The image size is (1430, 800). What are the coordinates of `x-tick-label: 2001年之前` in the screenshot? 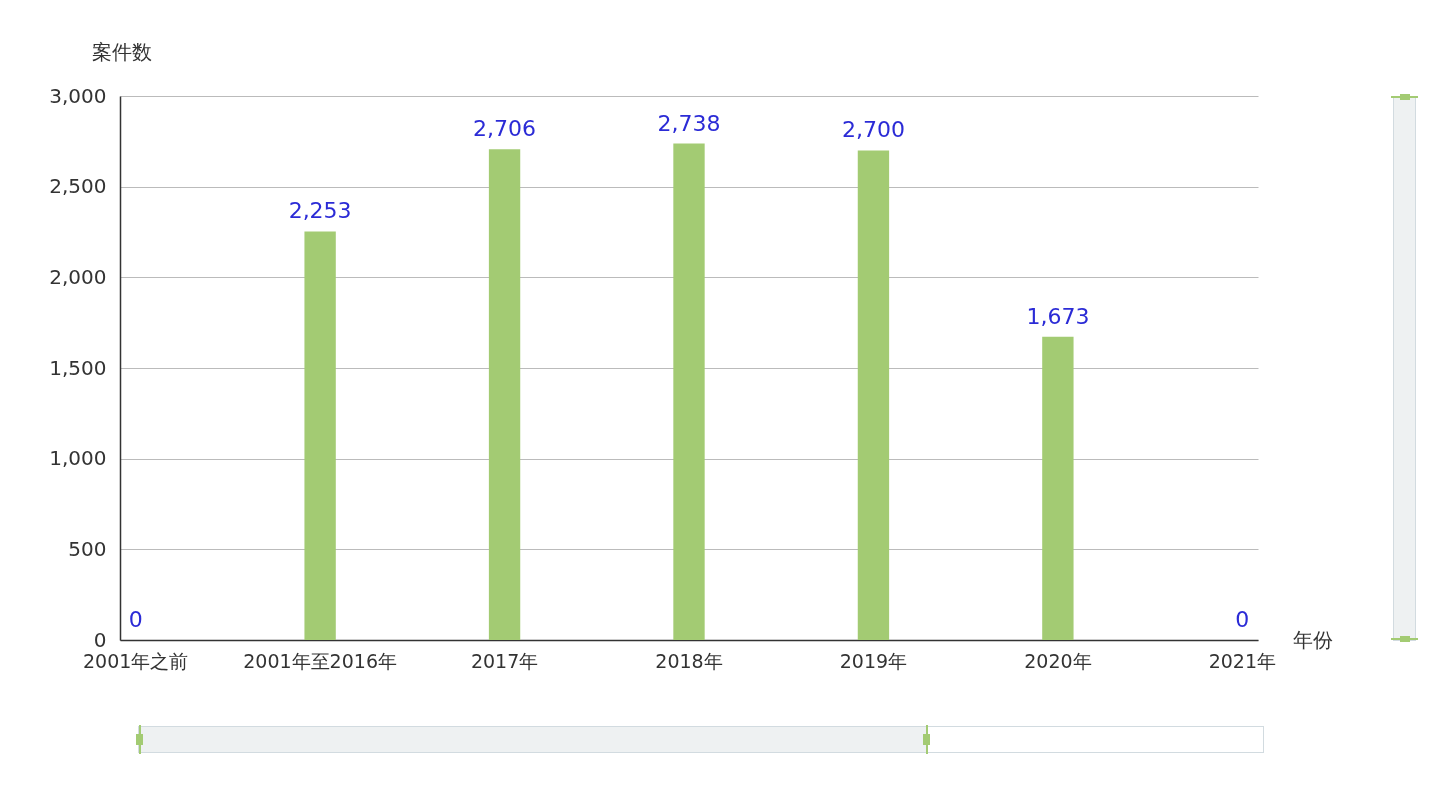 It's located at (136, 660).